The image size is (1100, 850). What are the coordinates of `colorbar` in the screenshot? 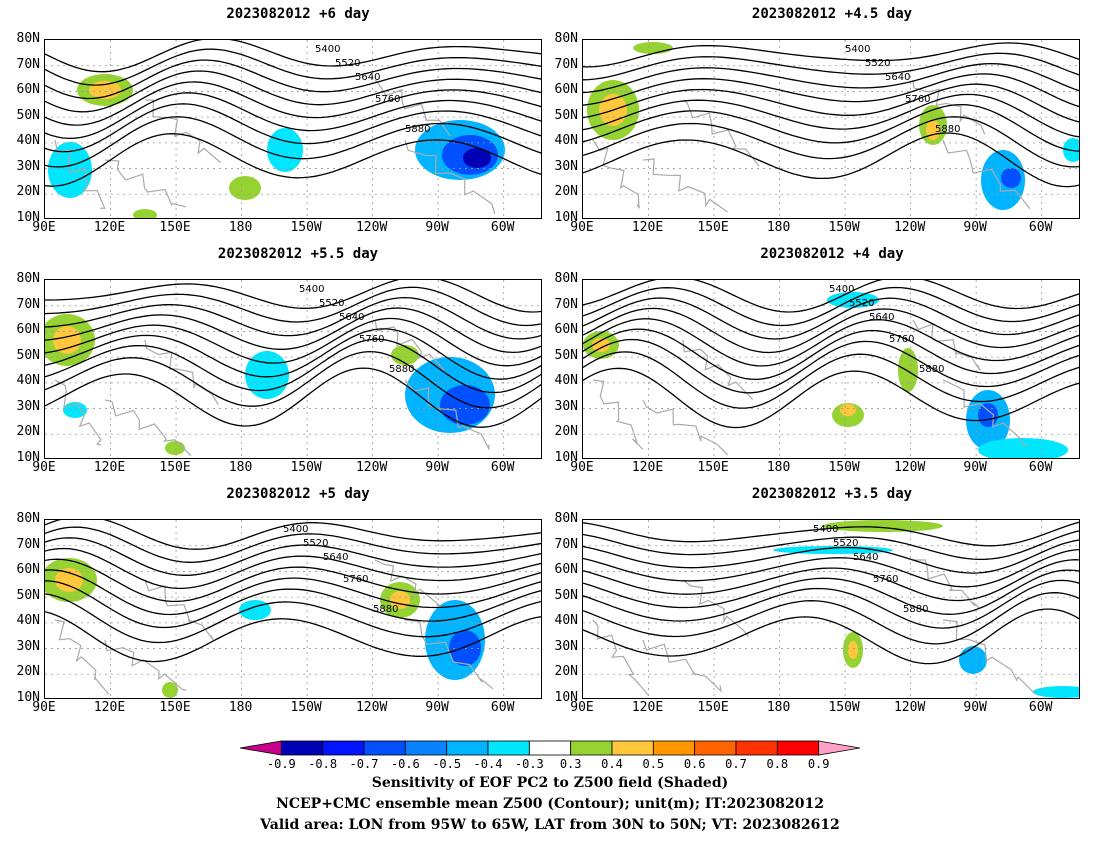 It's located at (550, 748).